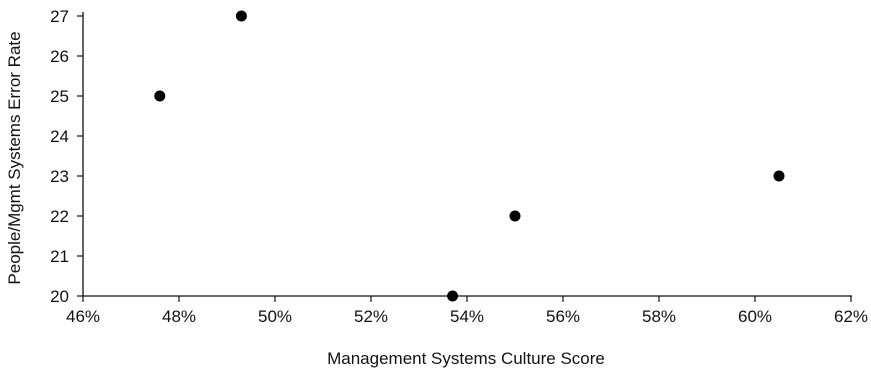  What do you see at coordinates (467, 316) in the screenshot?
I see `x-tick-label: 54%` at bounding box center [467, 316].